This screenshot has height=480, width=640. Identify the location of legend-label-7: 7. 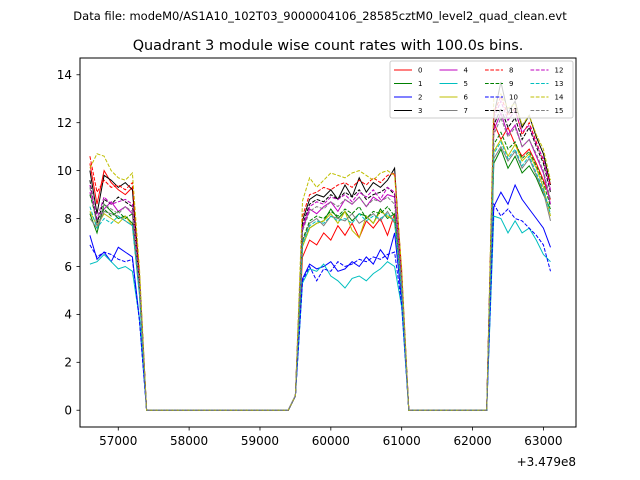
(466, 111).